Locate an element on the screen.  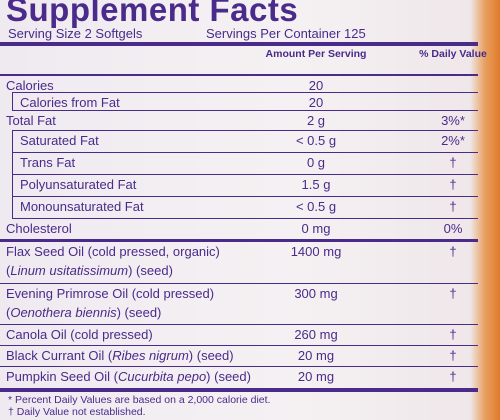
name-line: Polyunsaturated Fat is located at coordinates (78, 184).